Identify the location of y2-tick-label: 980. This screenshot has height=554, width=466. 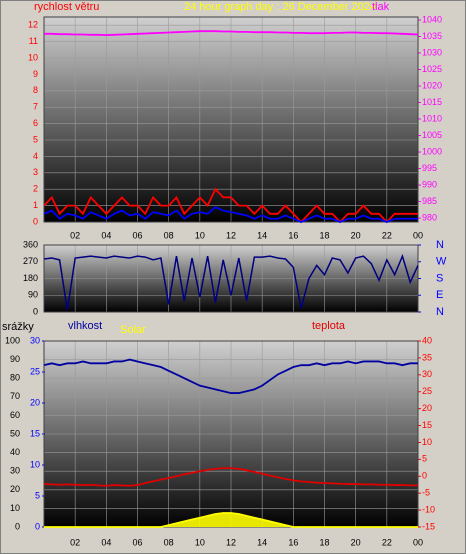
(429, 217).